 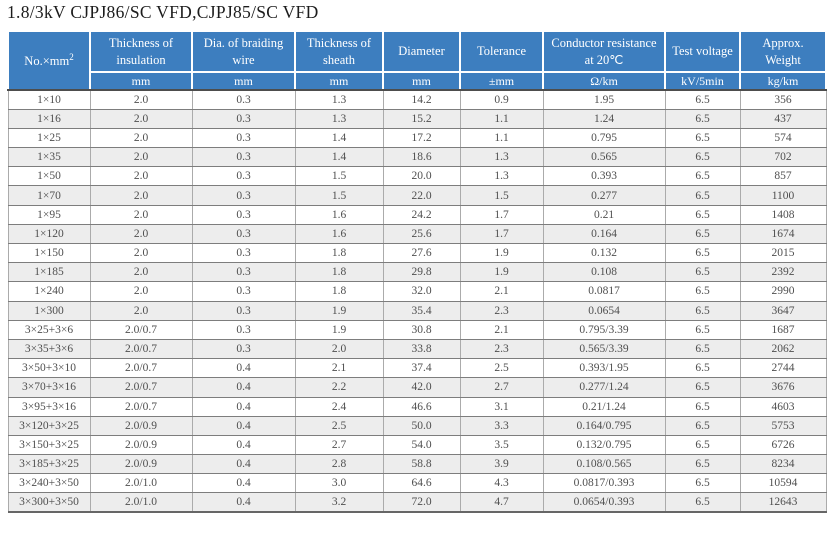 What do you see at coordinates (501, 349) in the screenshot?
I see `table-cell: 2.3` at bounding box center [501, 349].